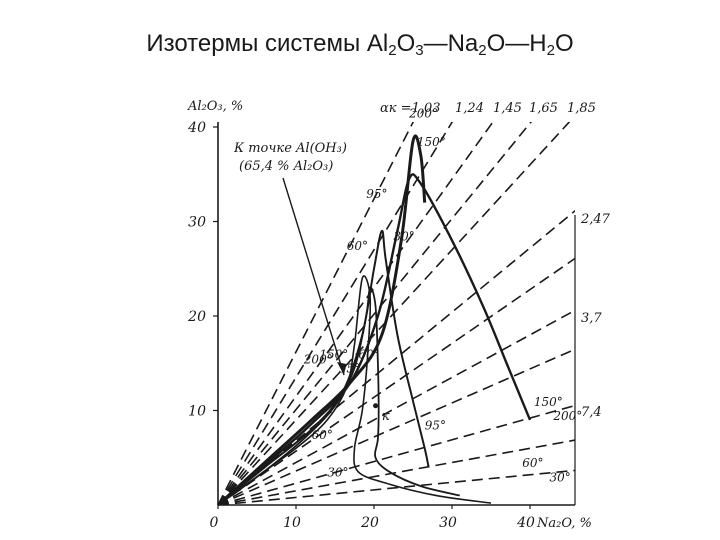 The image size is (720, 540). I want to click on slide-title: Изотермы системы Al2O3—Na2O—H2O, so click(360, 44).